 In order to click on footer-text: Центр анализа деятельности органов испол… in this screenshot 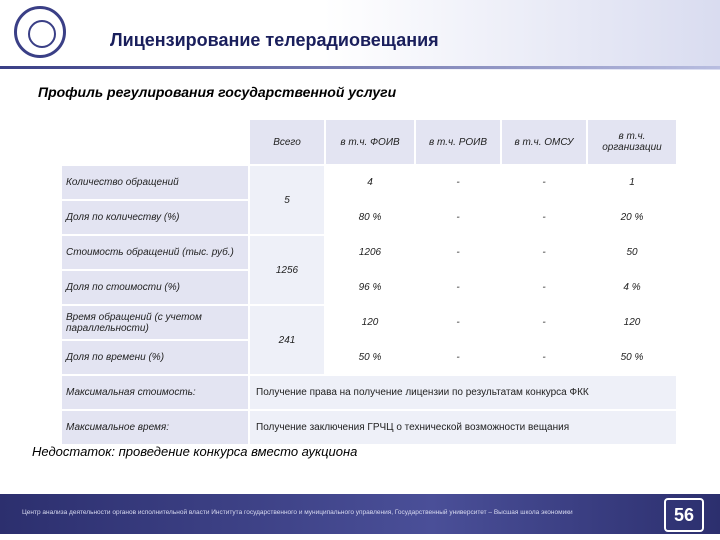, I will do `click(297, 512)`.